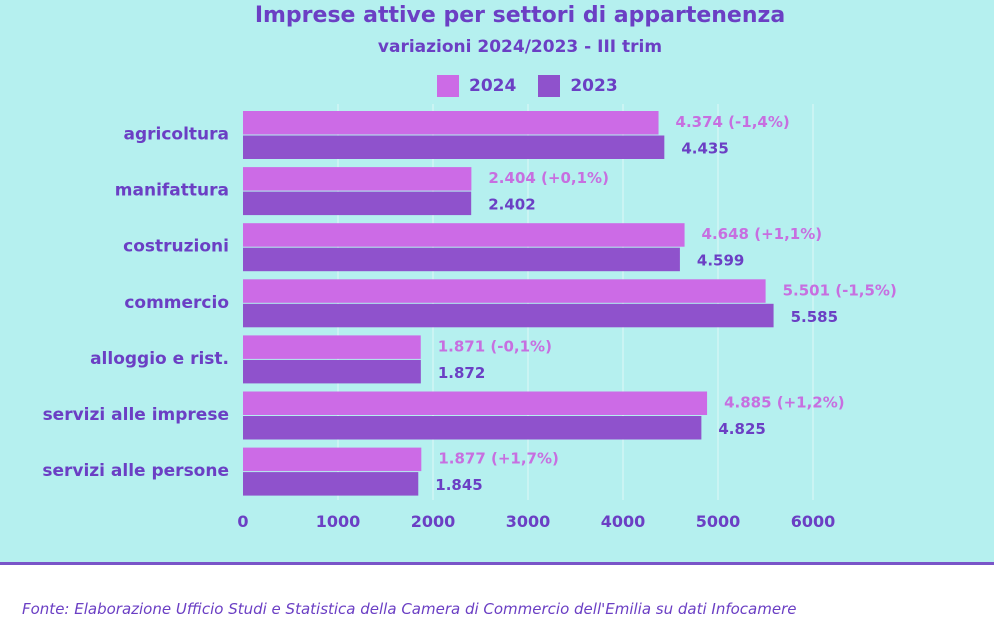 The height and width of the screenshot is (642, 994). Describe the element at coordinates (840, 290) in the screenshot. I see `data-label-2024: 5.501 (-1,5%)` at that location.